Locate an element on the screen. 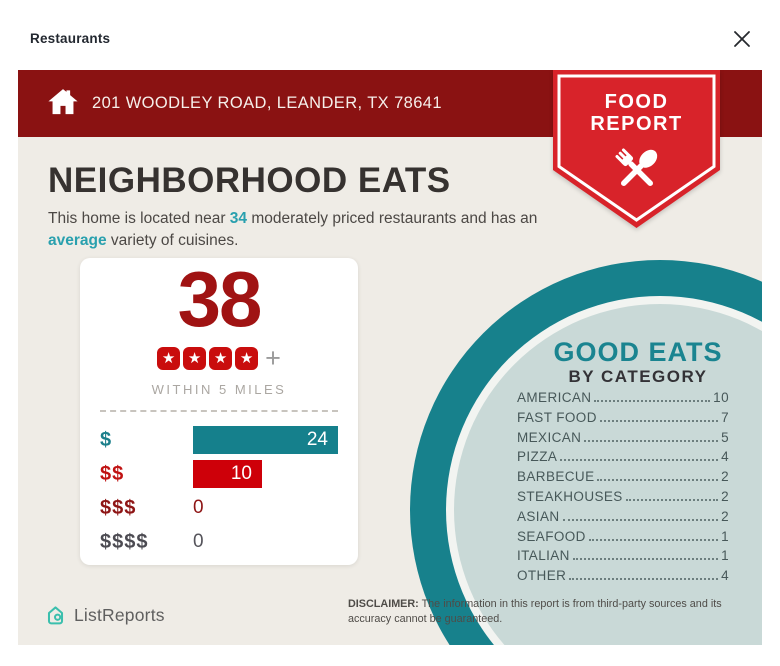 This screenshot has height=666, width=780. category-label: AMERICAN is located at coordinates (554, 397).